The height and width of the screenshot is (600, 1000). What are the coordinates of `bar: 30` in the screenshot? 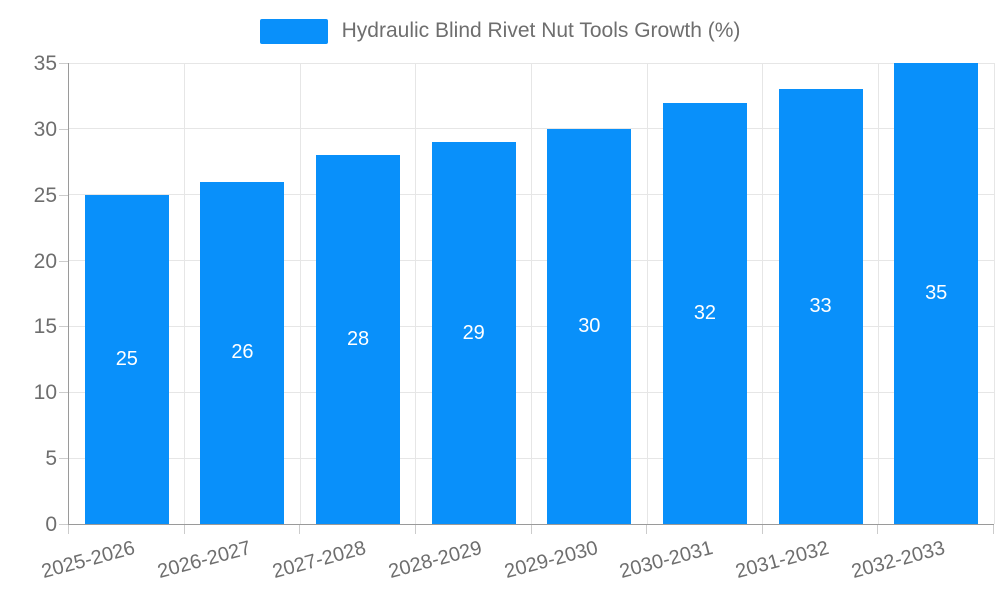 It's located at (589, 326).